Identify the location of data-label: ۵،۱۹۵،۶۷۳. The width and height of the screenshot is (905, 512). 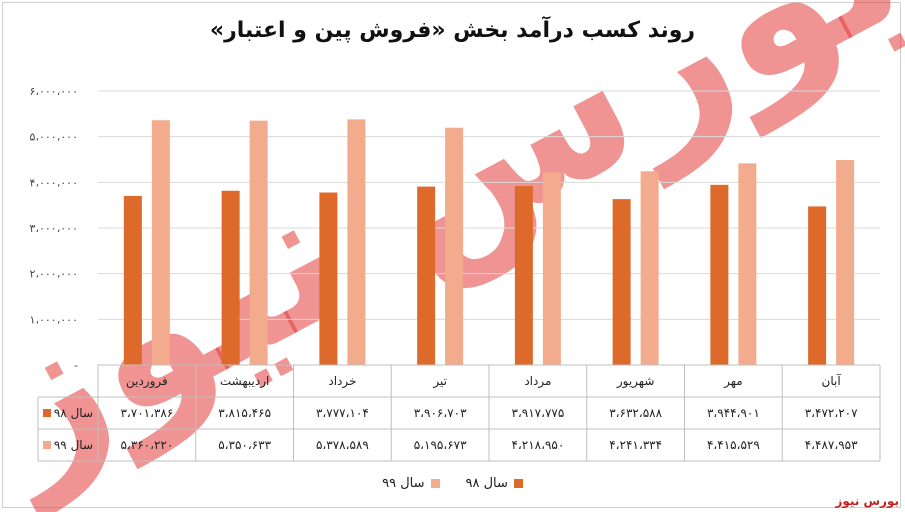
(440, 445).